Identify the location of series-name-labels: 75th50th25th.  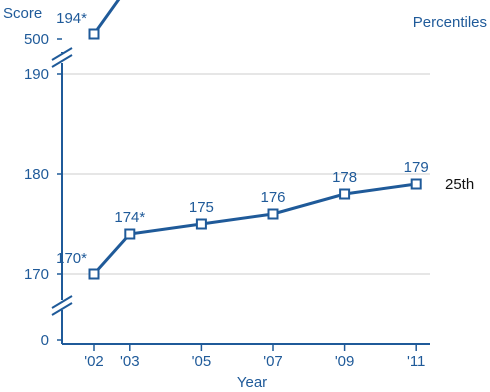
(459, 184).